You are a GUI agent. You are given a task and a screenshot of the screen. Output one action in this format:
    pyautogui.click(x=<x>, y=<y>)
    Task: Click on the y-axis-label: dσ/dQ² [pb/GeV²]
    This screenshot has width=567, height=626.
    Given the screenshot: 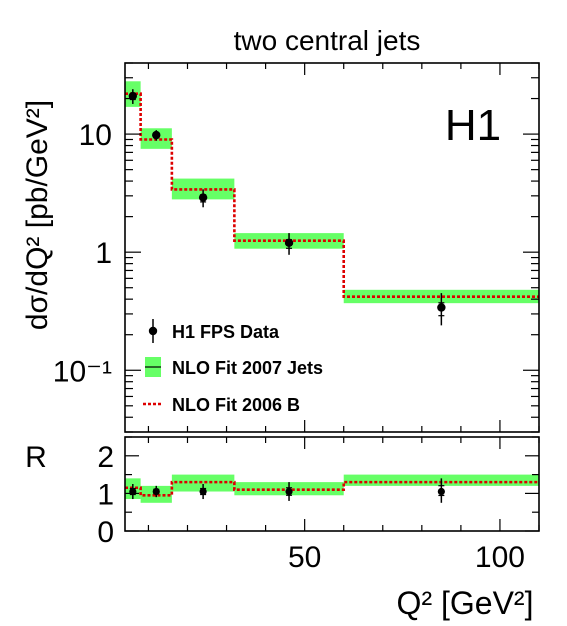 What is the action you would take?
    pyautogui.click(x=37, y=215)
    